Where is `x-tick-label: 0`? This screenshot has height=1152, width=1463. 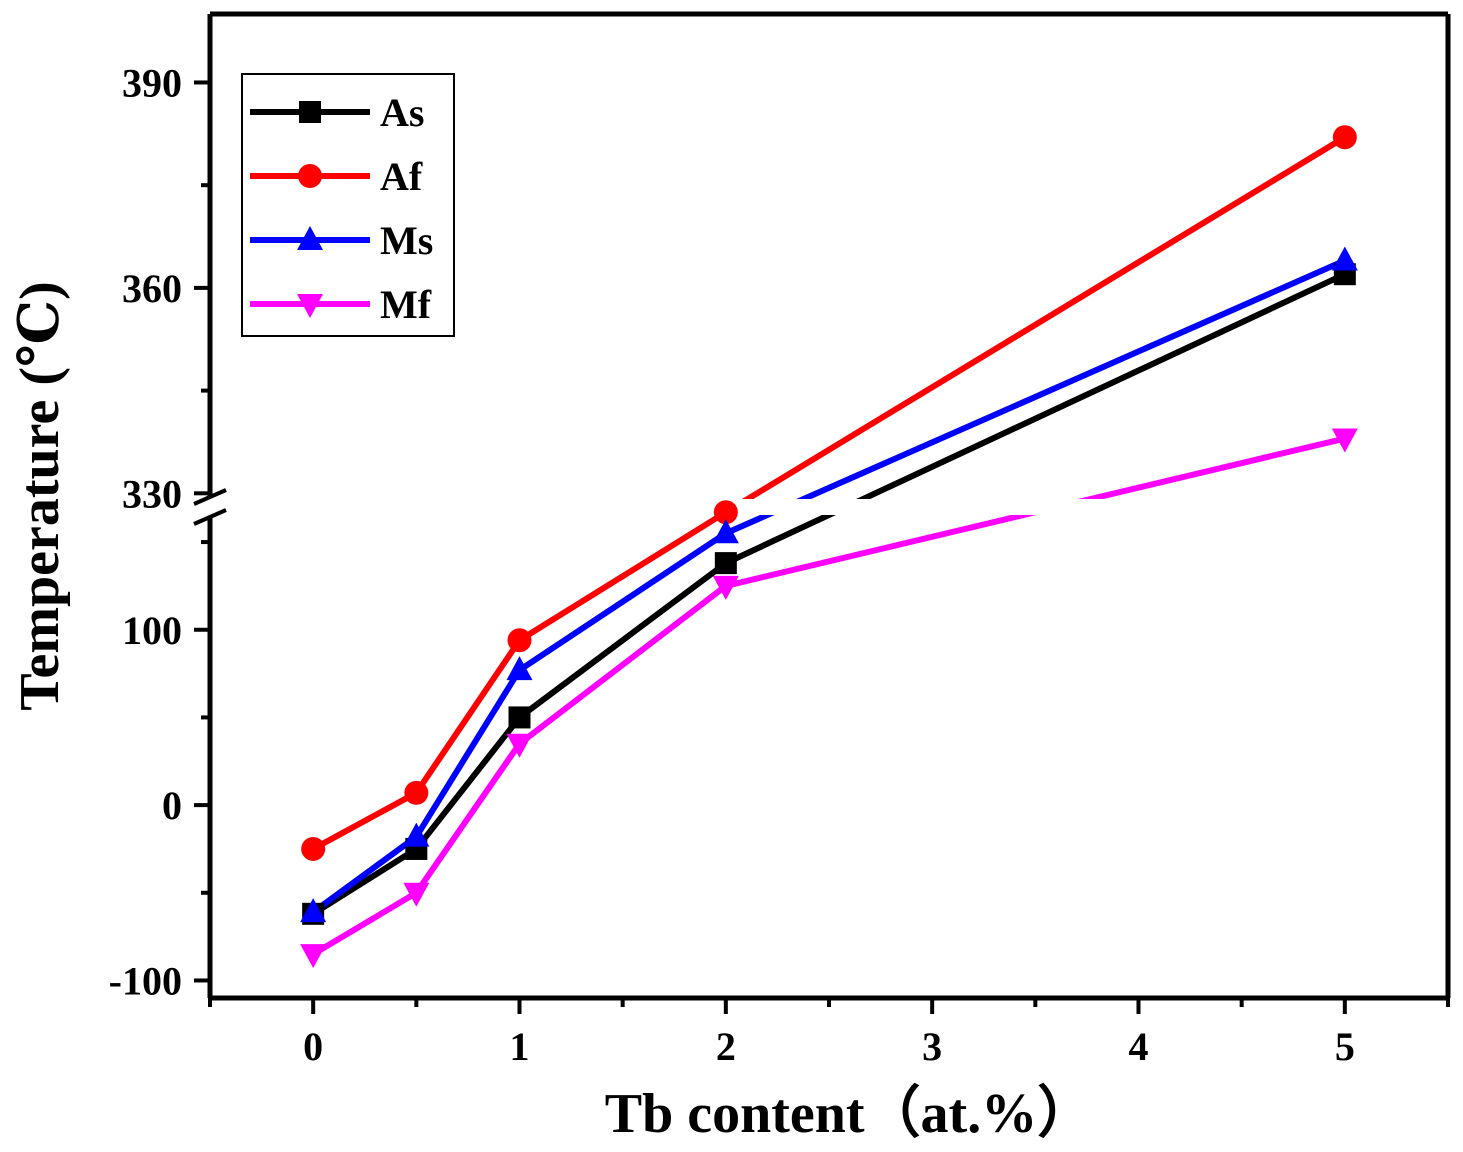 x-tick-label: 0 is located at coordinates (313, 1046).